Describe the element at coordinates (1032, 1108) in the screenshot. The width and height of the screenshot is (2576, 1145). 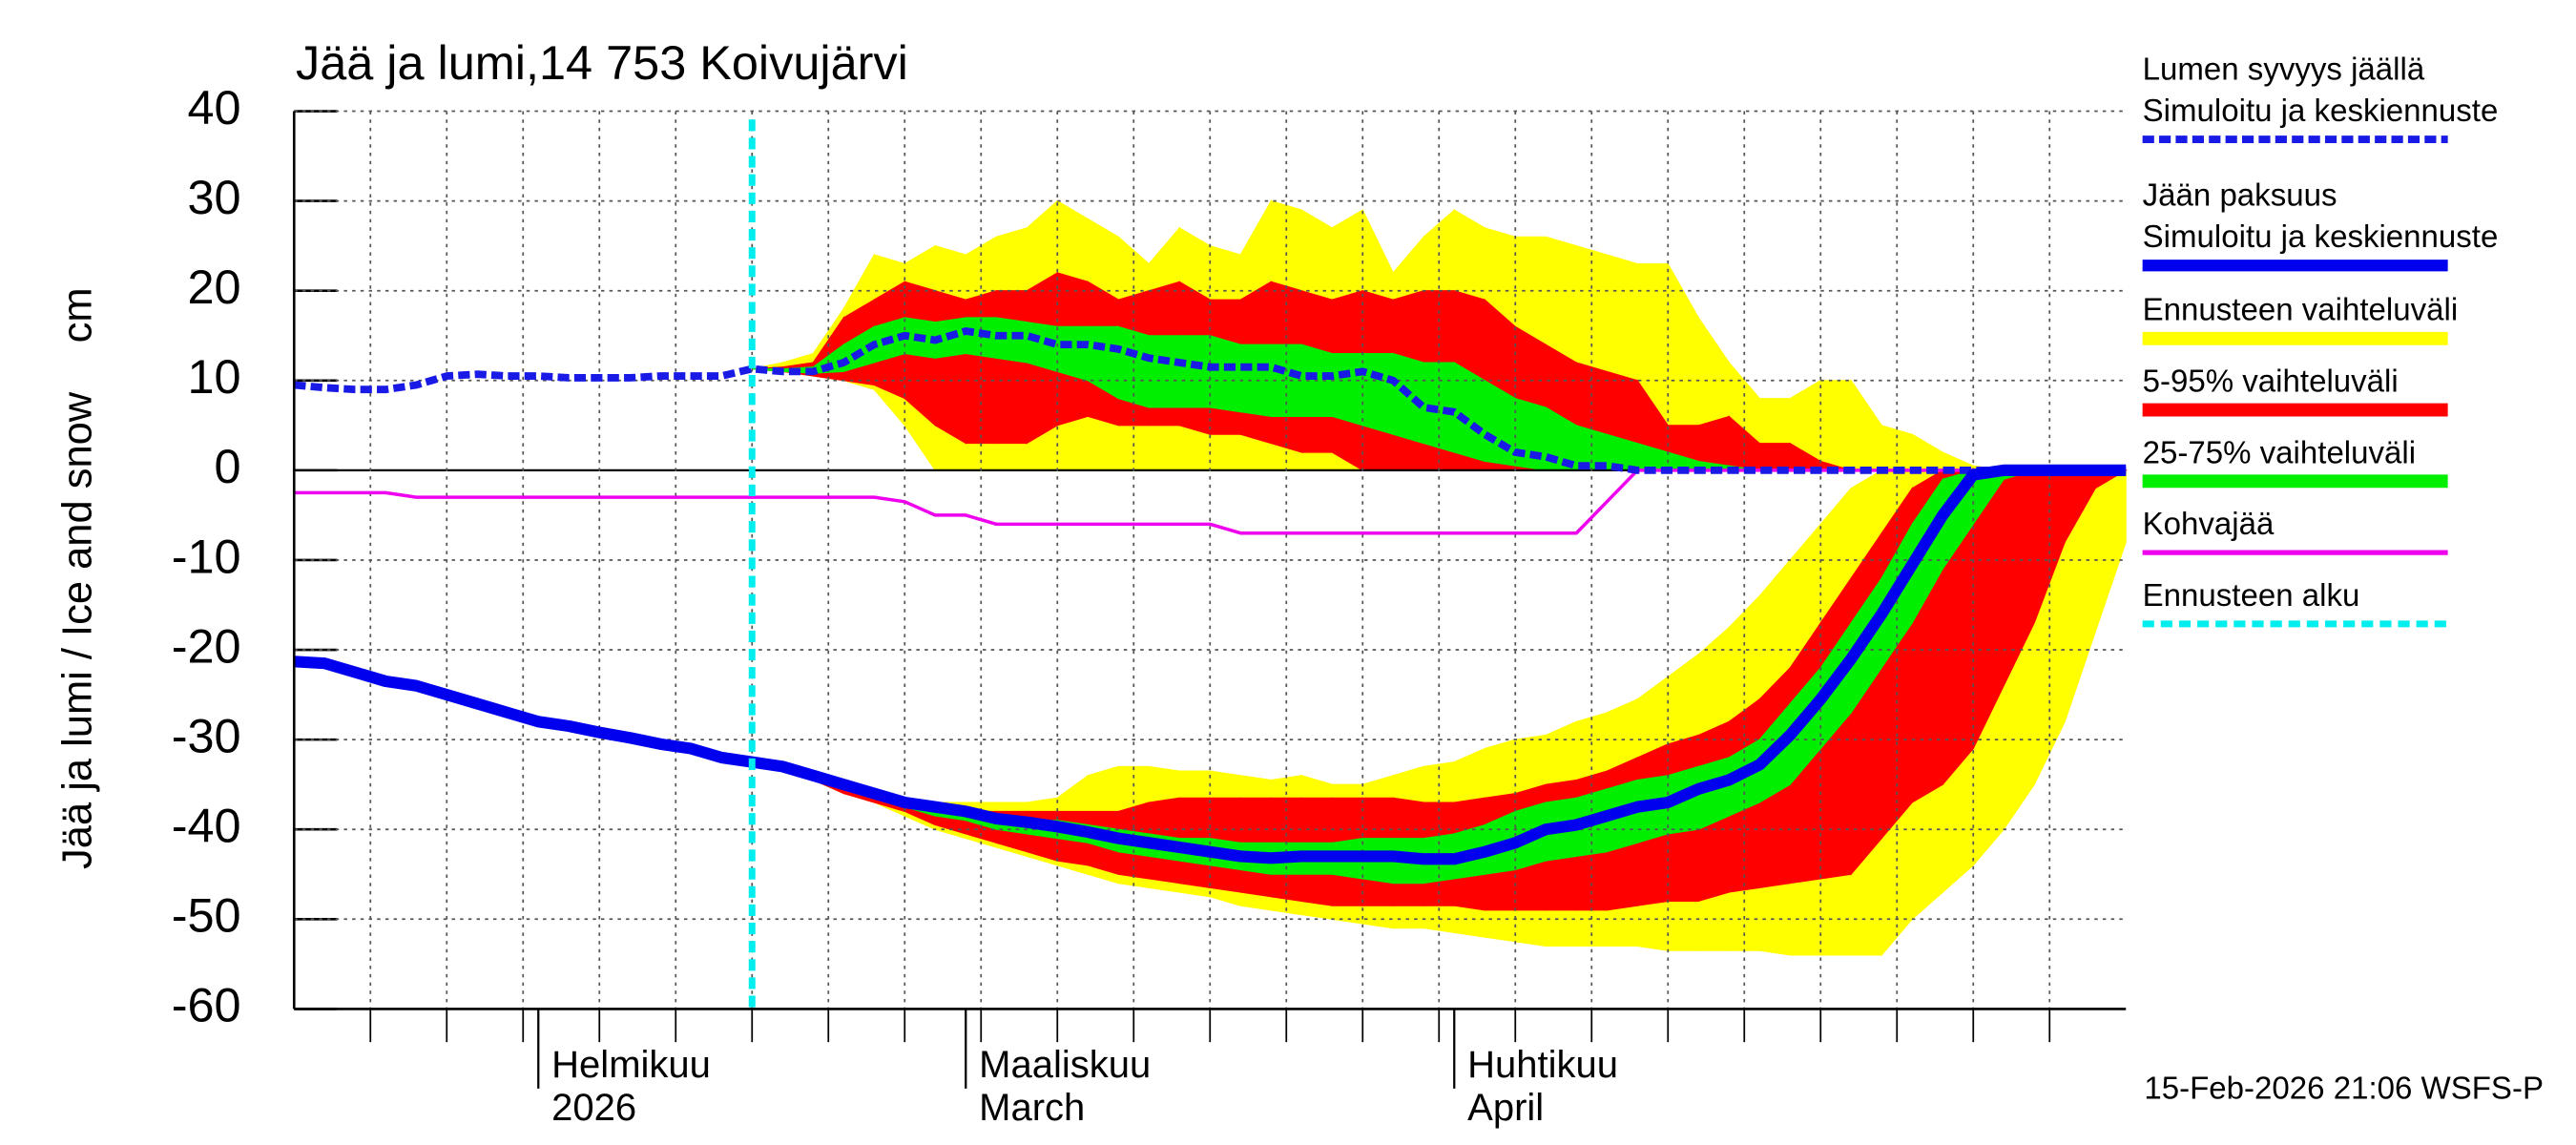
I see `x-tick-label: March` at that location.